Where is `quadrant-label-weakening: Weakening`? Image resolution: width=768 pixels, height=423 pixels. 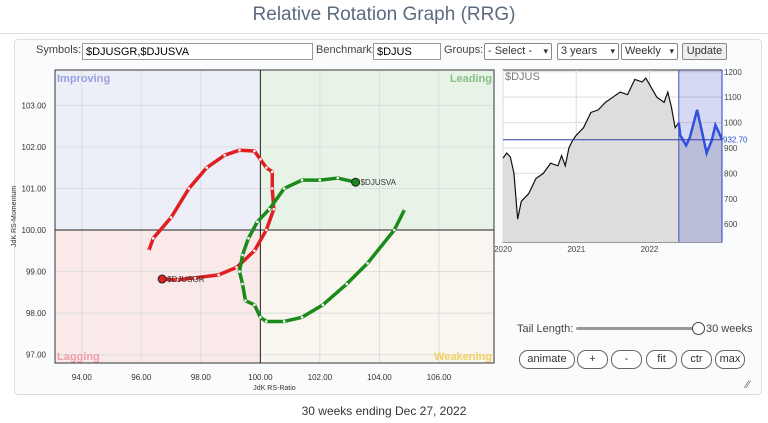 quadrant-label-weakening: Weakening is located at coordinates (463, 357).